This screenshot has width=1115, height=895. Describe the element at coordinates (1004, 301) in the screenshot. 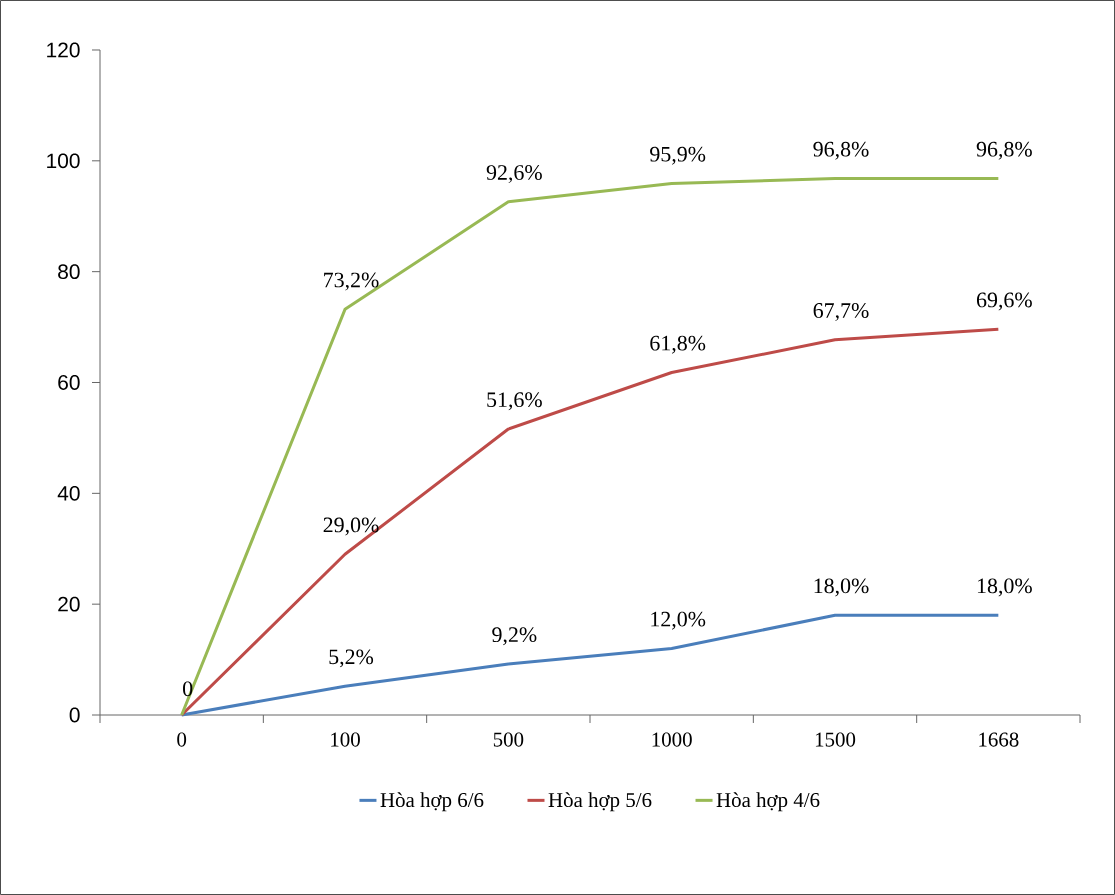

I see `data-label: 69,6%` at that location.